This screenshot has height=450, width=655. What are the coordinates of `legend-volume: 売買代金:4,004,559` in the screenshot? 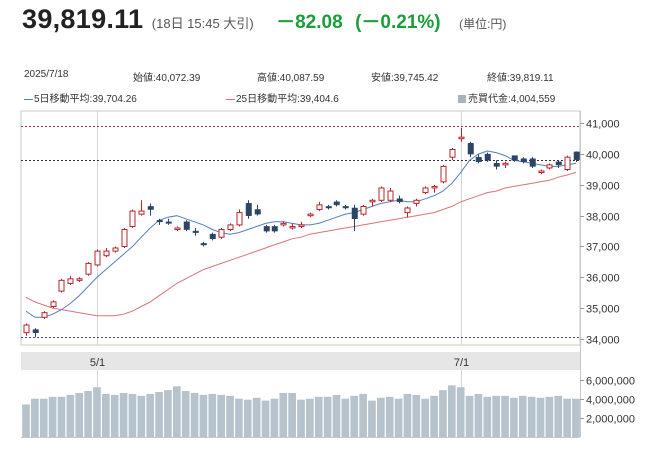 It's located at (506, 97).